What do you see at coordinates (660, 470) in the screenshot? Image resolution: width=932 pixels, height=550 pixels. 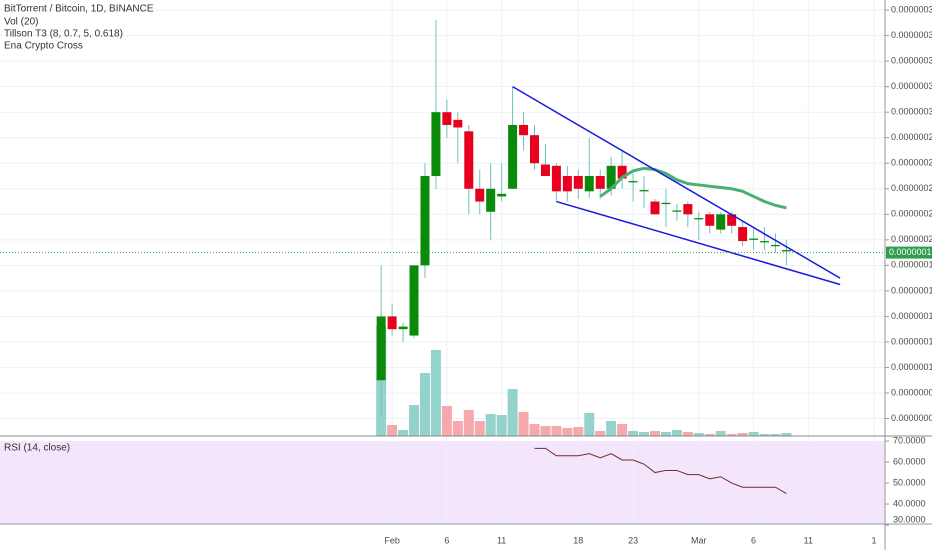 I see `rsi-line` at bounding box center [660, 470].